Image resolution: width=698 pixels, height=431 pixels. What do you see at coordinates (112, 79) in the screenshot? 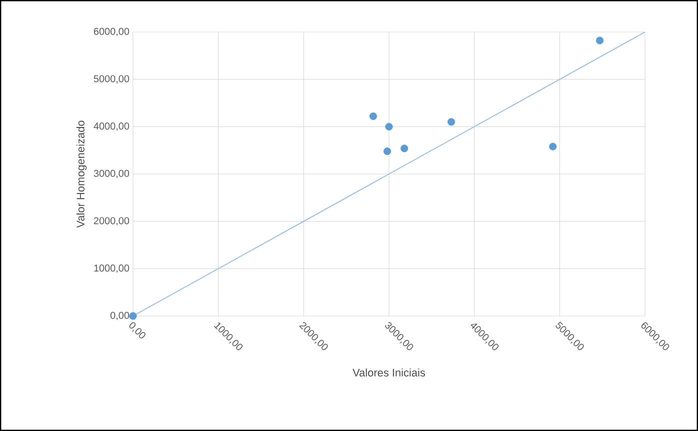
I see `y-tick-label: 5000,00` at bounding box center [112, 79].